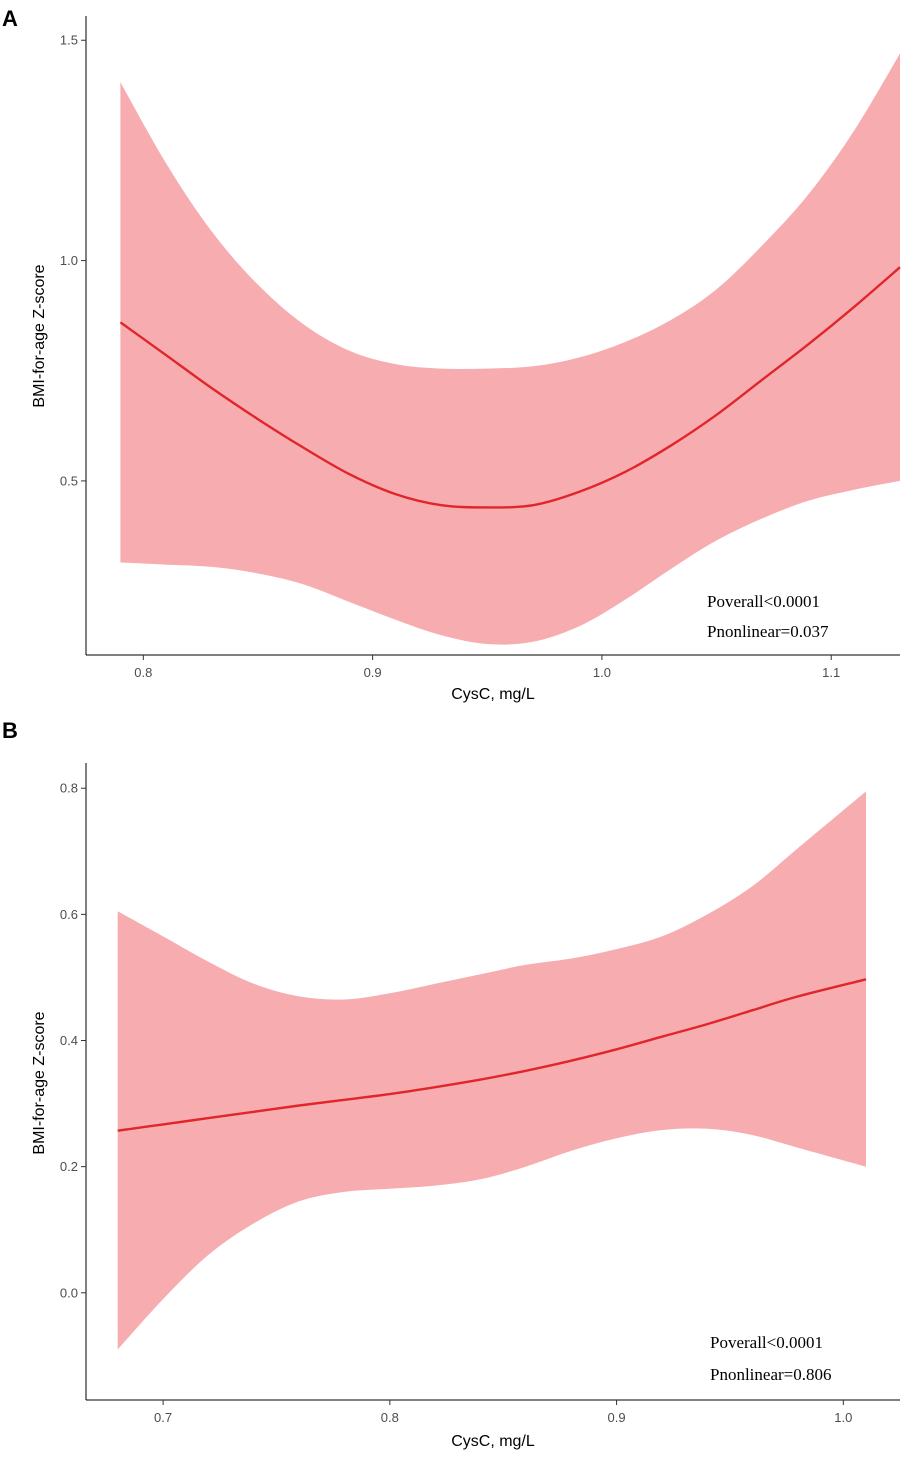 The image size is (911, 1461). What do you see at coordinates (10, 730) in the screenshot?
I see `panel-label-b: B` at bounding box center [10, 730].